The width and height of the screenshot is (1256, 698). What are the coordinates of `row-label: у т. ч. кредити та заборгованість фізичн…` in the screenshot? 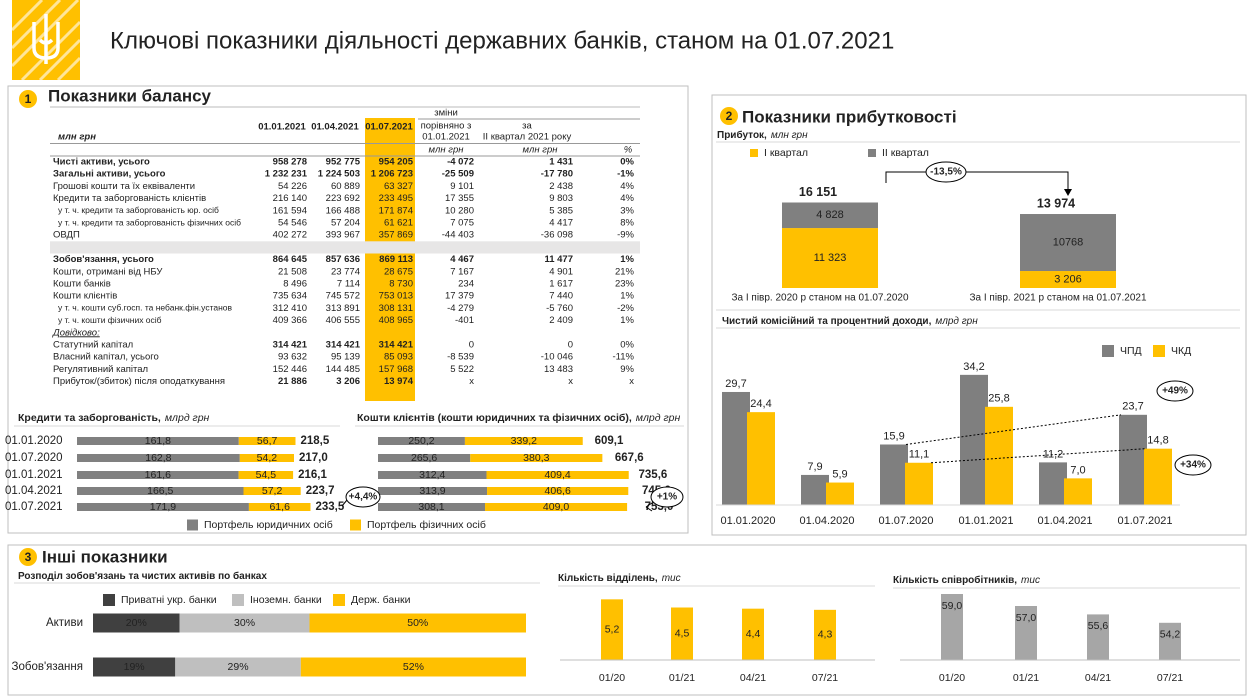 It's located at (149, 222).